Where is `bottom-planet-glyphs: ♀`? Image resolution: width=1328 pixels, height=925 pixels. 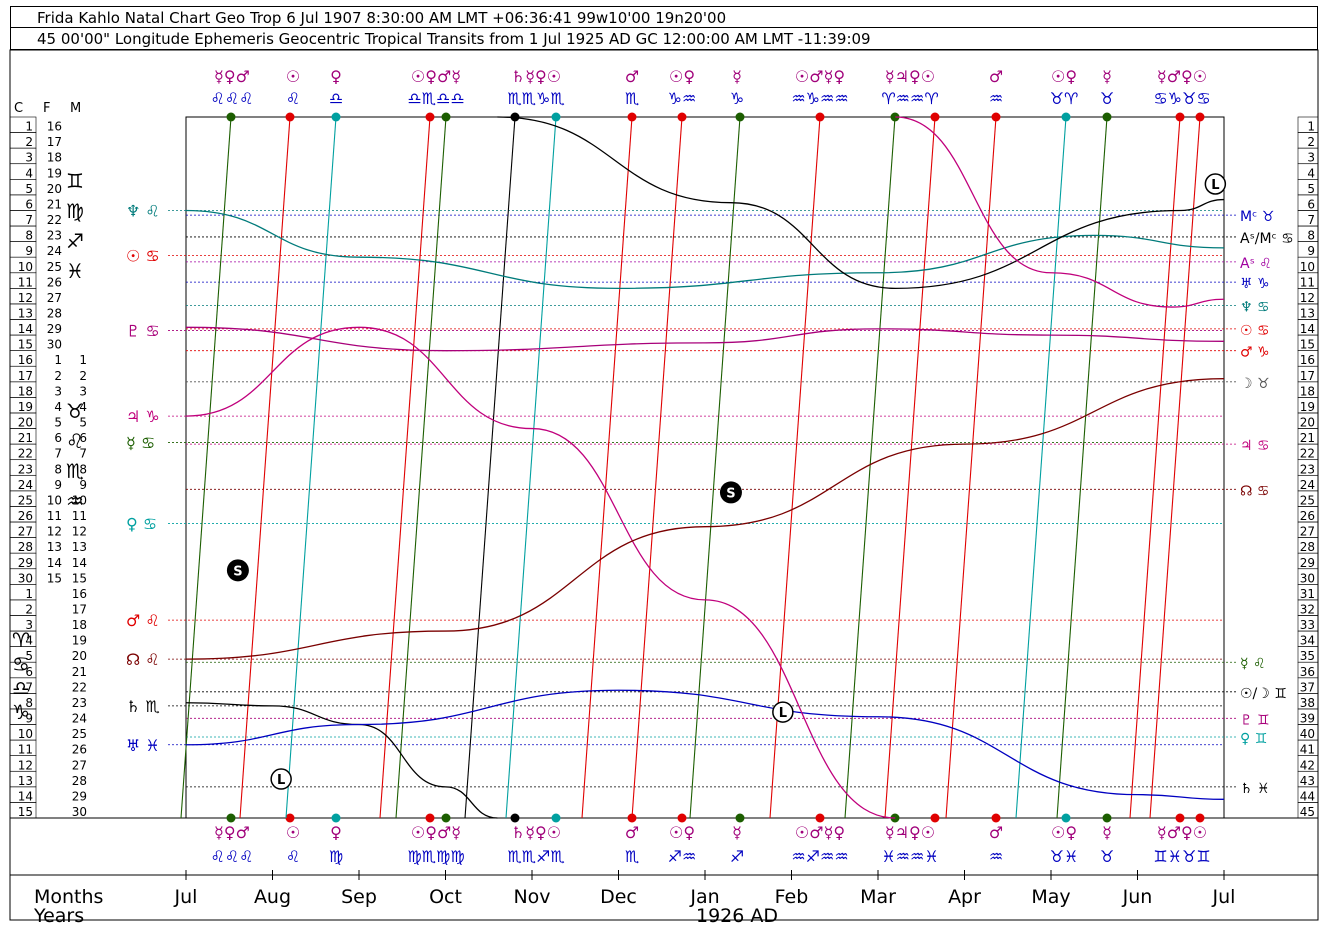 bottom-planet-glyphs: ♀ is located at coordinates (336, 832).